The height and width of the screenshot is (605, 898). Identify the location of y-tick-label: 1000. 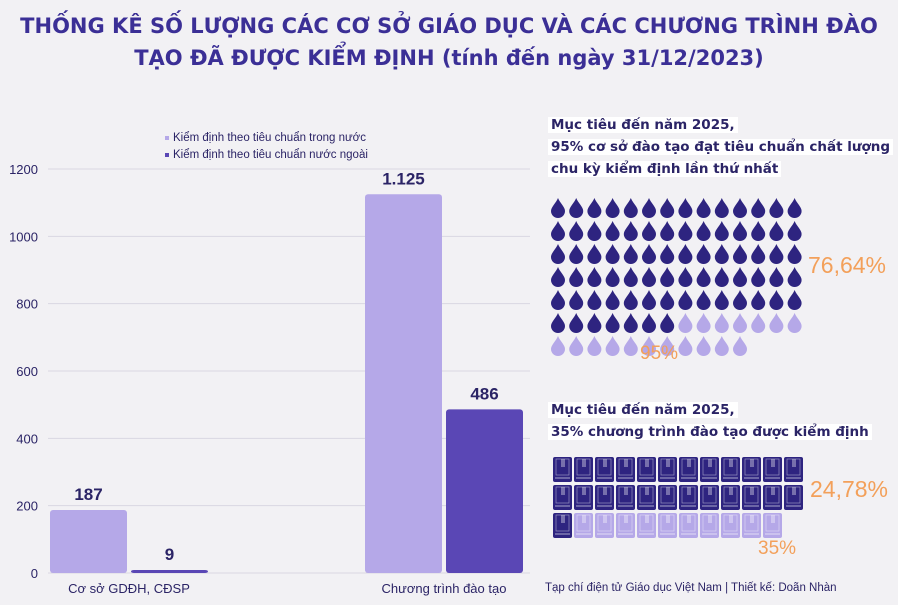
(23, 236).